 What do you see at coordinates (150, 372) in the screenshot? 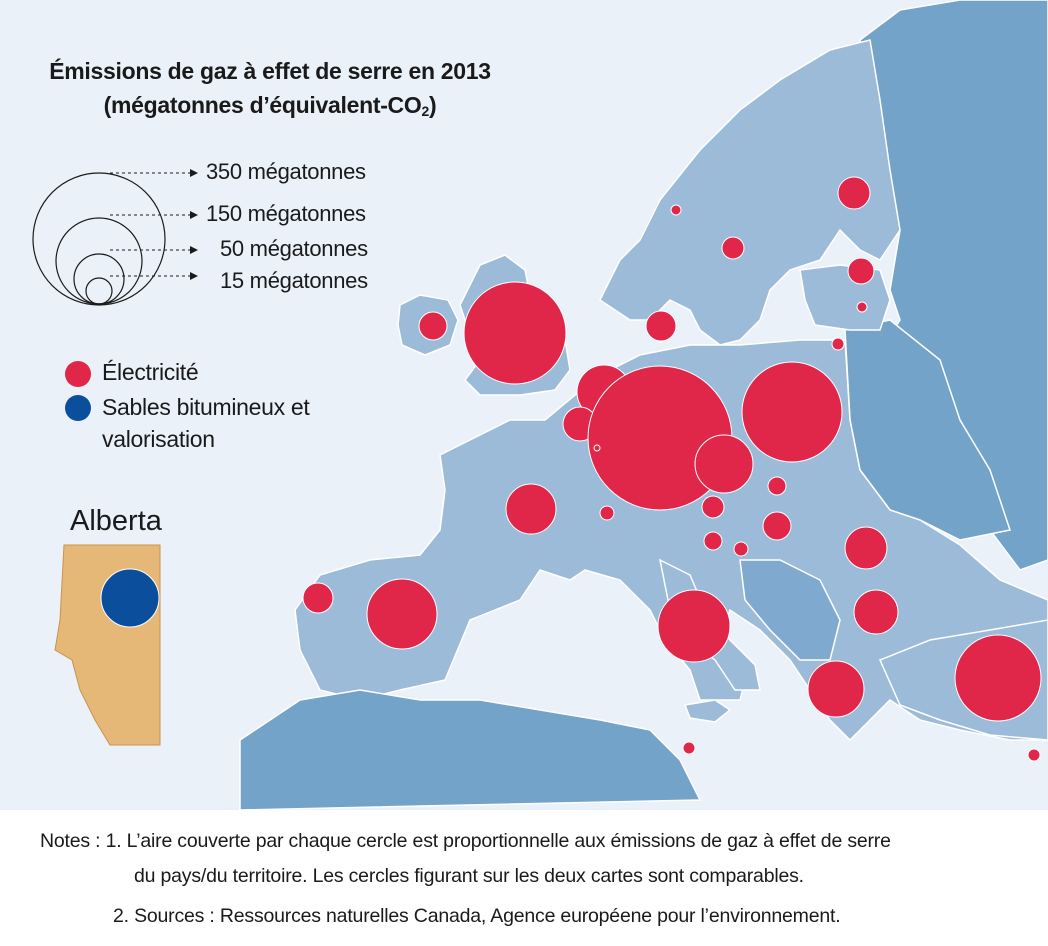
I see `electricity-legend-label: Électricité` at bounding box center [150, 372].